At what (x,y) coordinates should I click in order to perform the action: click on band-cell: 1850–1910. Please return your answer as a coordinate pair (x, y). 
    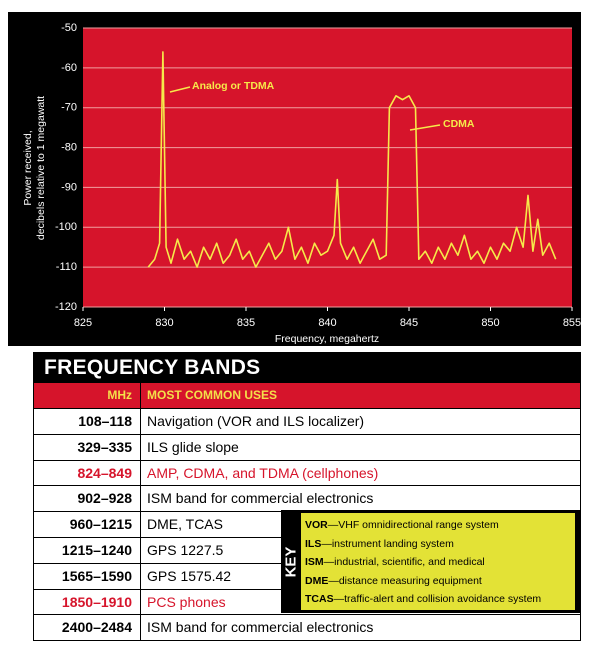
    Looking at the image, I should click on (87, 602).